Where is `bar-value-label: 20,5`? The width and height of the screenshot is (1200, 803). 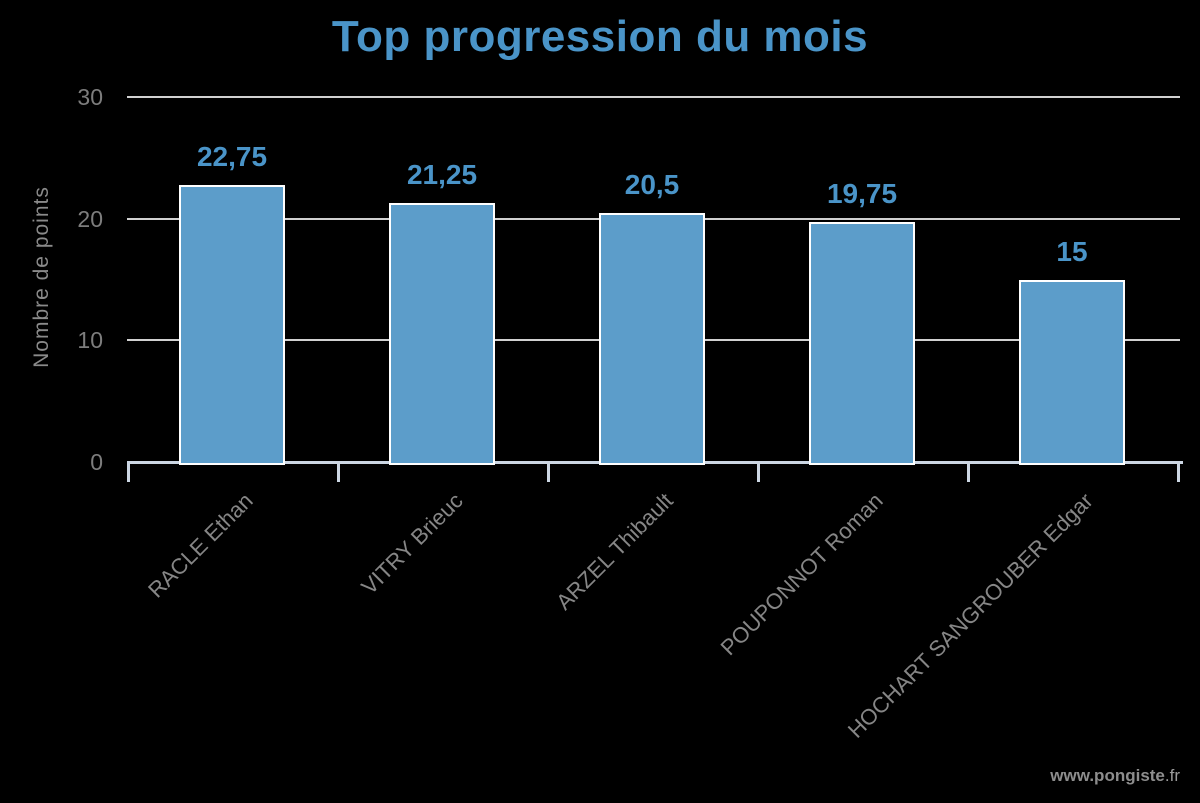
bar-value-label: 20,5 is located at coordinates (652, 184).